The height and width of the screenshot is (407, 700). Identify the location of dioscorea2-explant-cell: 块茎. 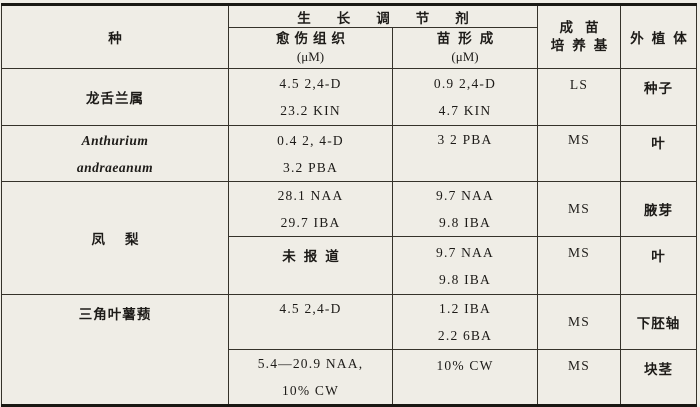
(658, 377).